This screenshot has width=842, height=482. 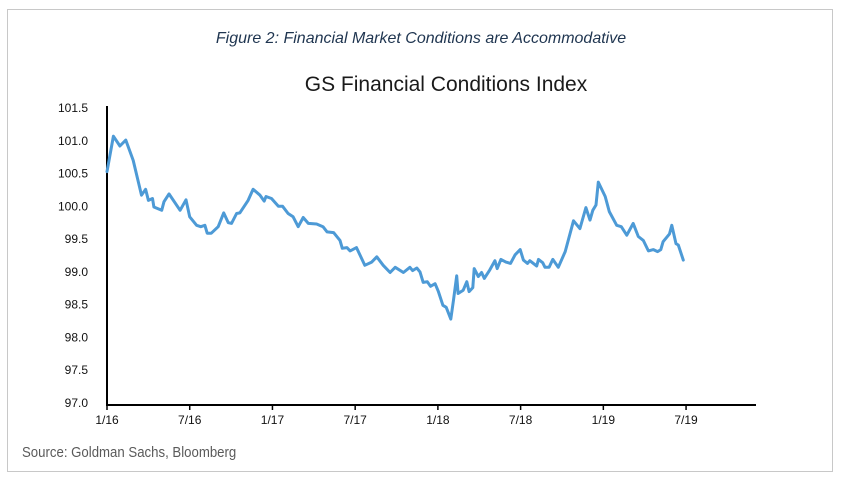 I want to click on y-tick-label: 99.5, so click(x=77, y=239).